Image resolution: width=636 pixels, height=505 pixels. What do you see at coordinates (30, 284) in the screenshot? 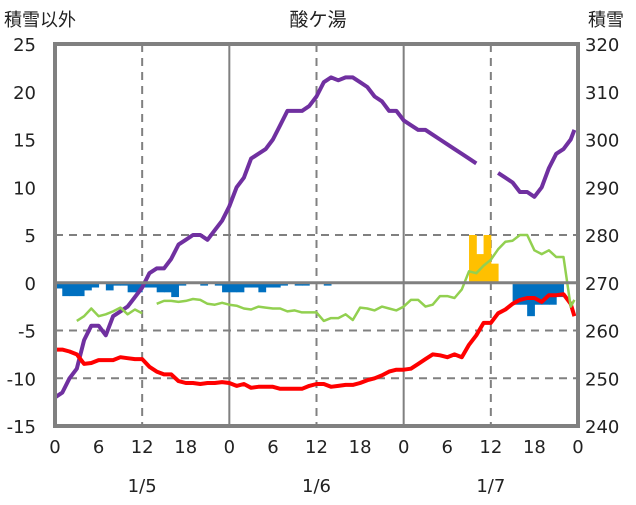
I see `left-tick-label: 0` at bounding box center [30, 284].